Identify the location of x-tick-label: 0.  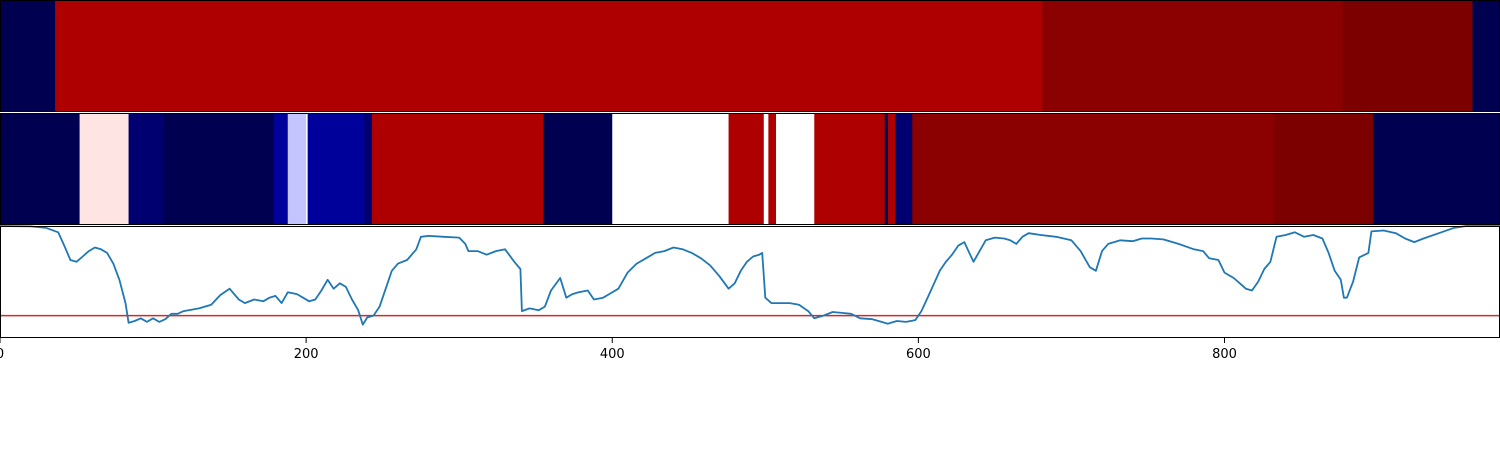
(2, 354).